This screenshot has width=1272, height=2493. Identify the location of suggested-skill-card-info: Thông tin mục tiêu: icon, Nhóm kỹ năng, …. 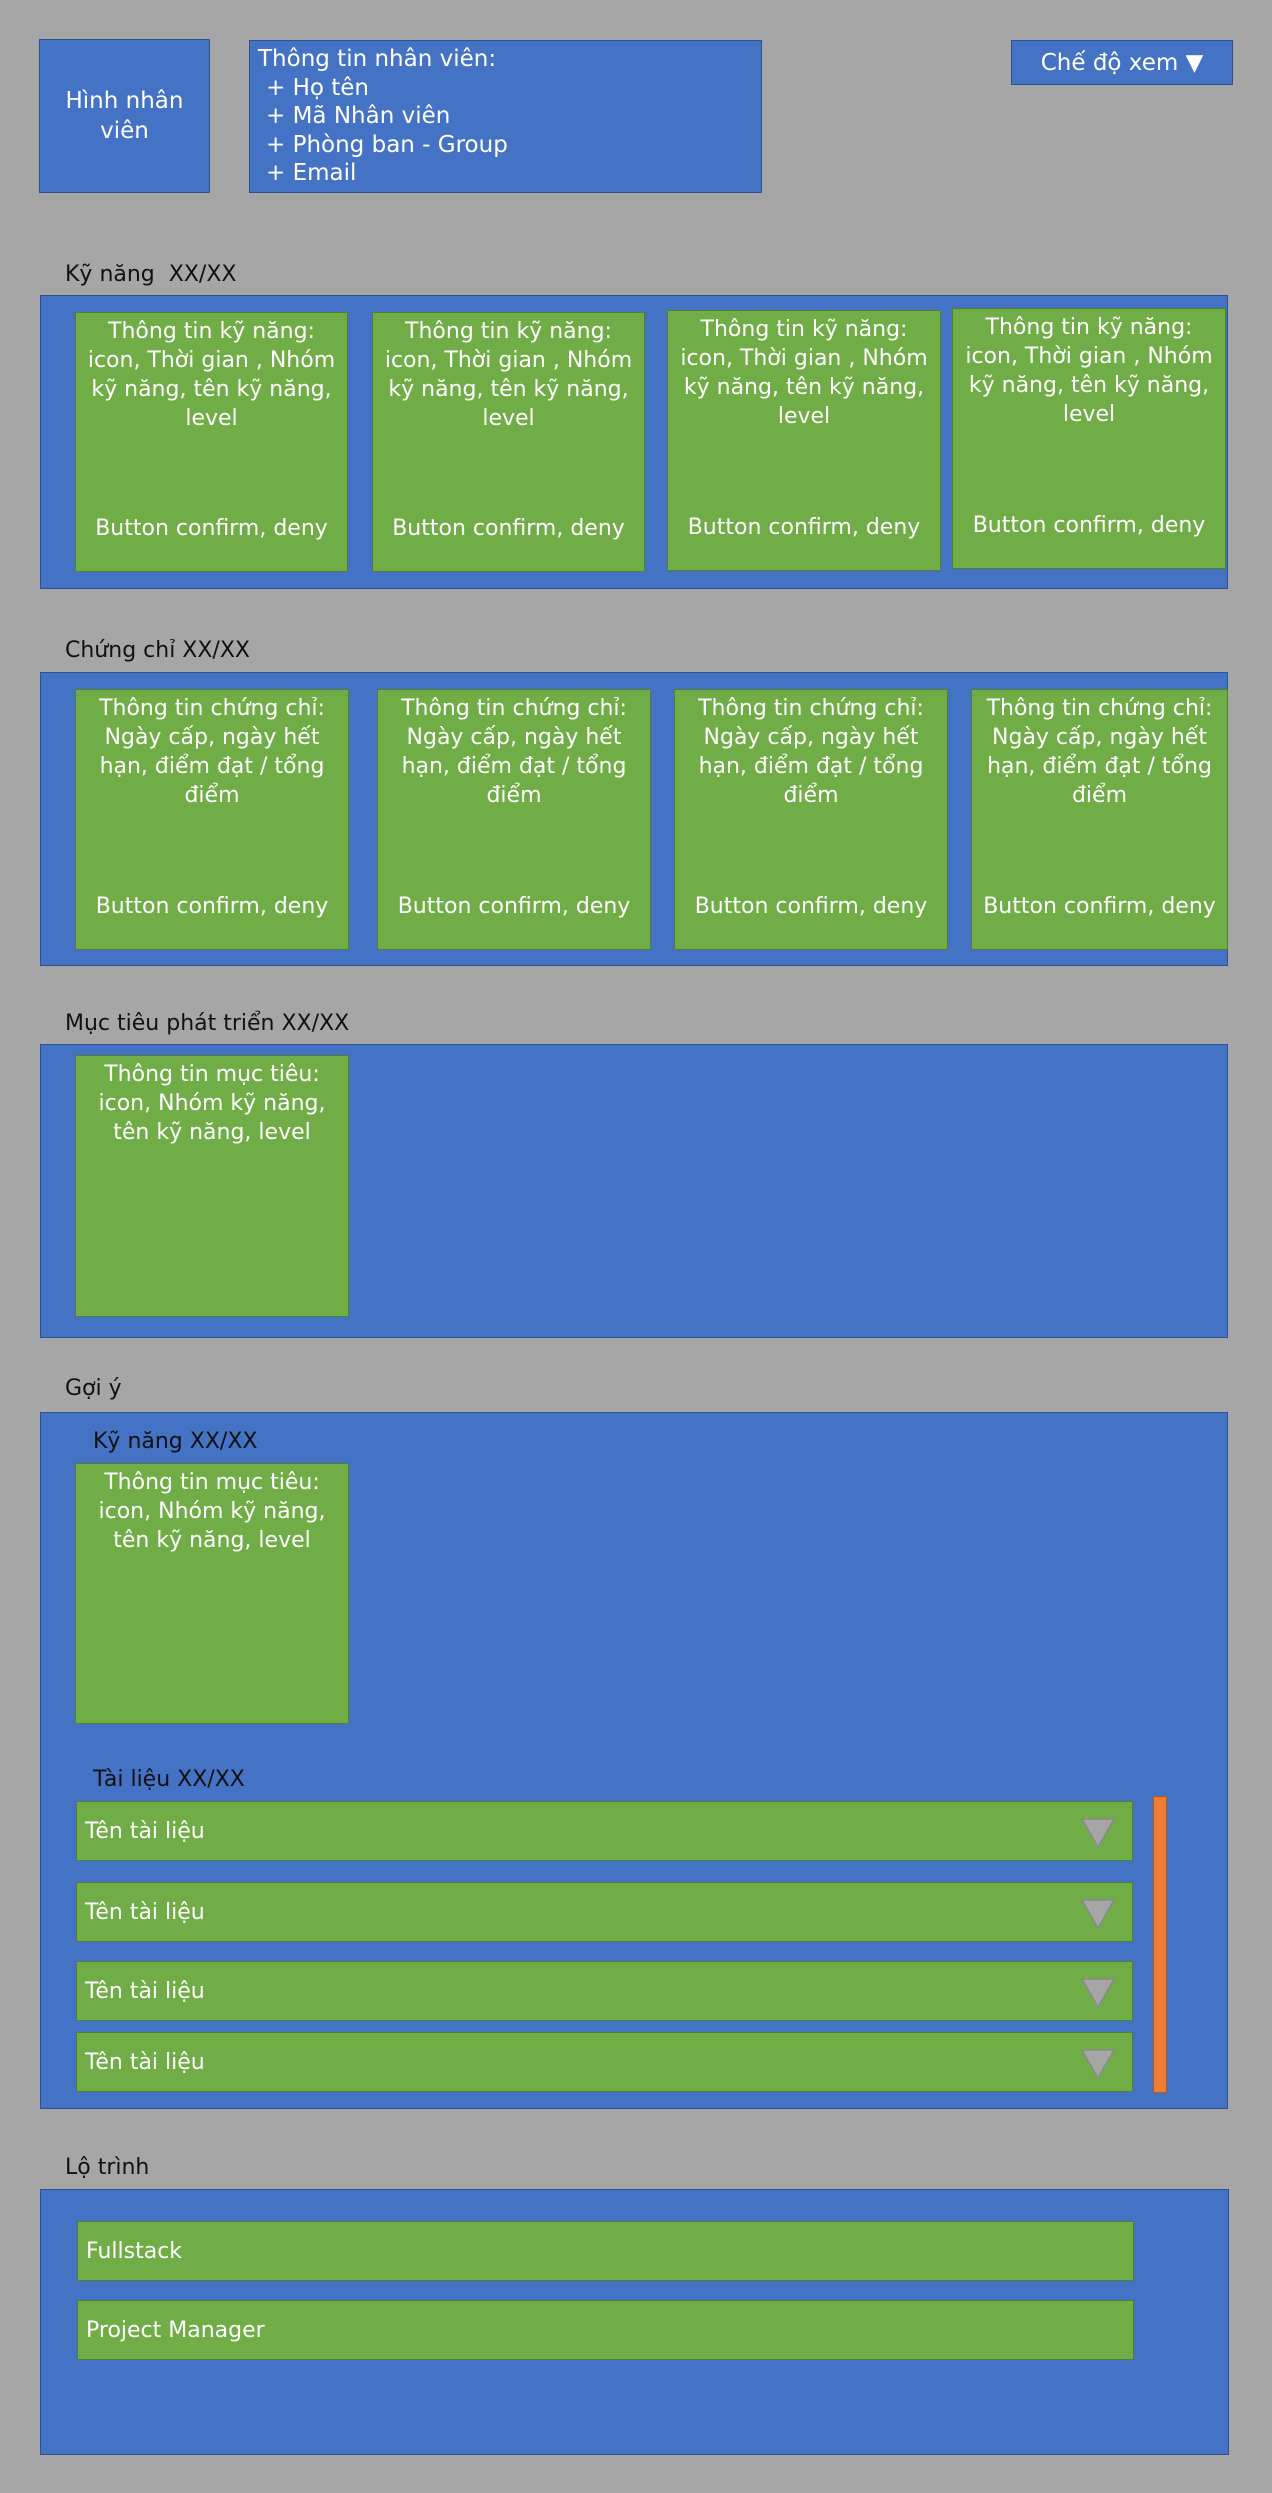
(212, 1511).